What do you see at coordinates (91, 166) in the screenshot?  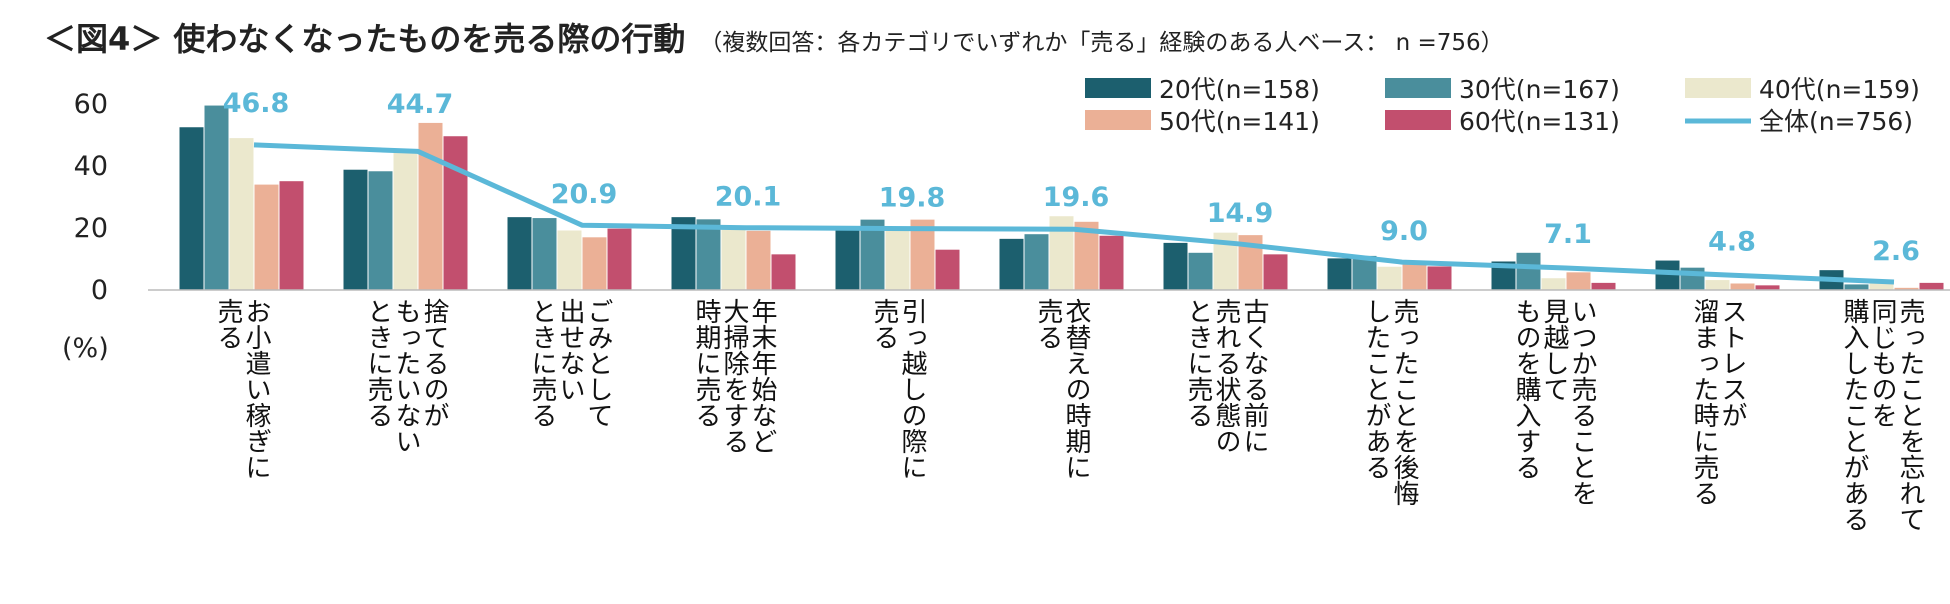 I see `y-tick-label: 40` at bounding box center [91, 166].